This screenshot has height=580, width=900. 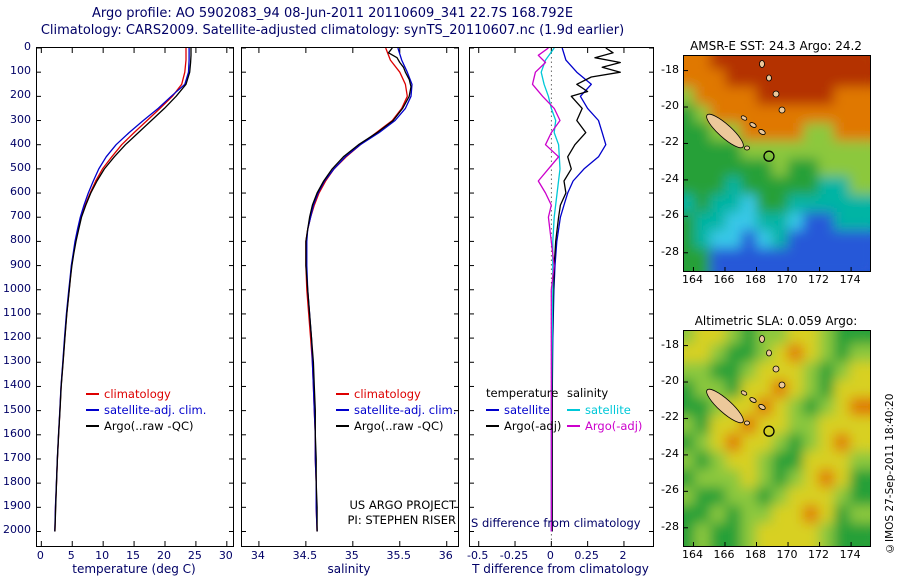 What do you see at coordinates (402, 520) in the screenshot?
I see `pi-text: PI: STEPHEN RISER` at bounding box center [402, 520].